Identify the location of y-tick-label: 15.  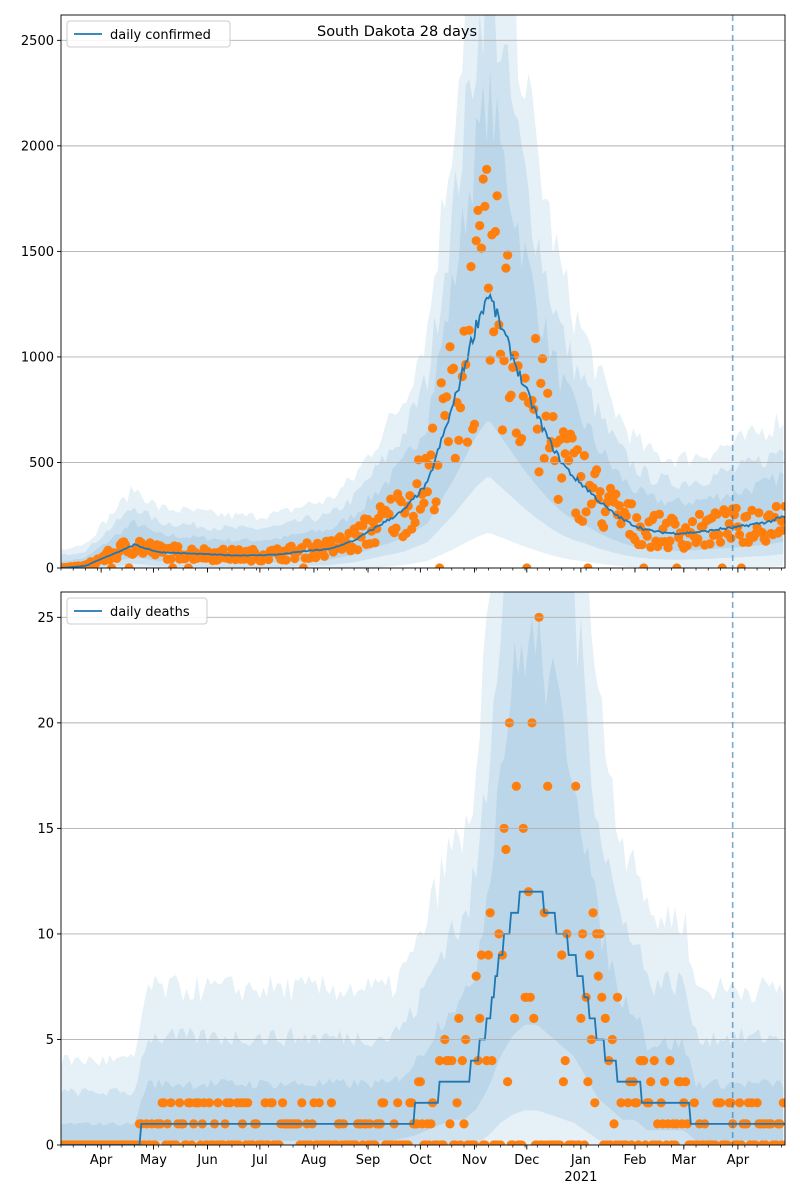
(45, 829).